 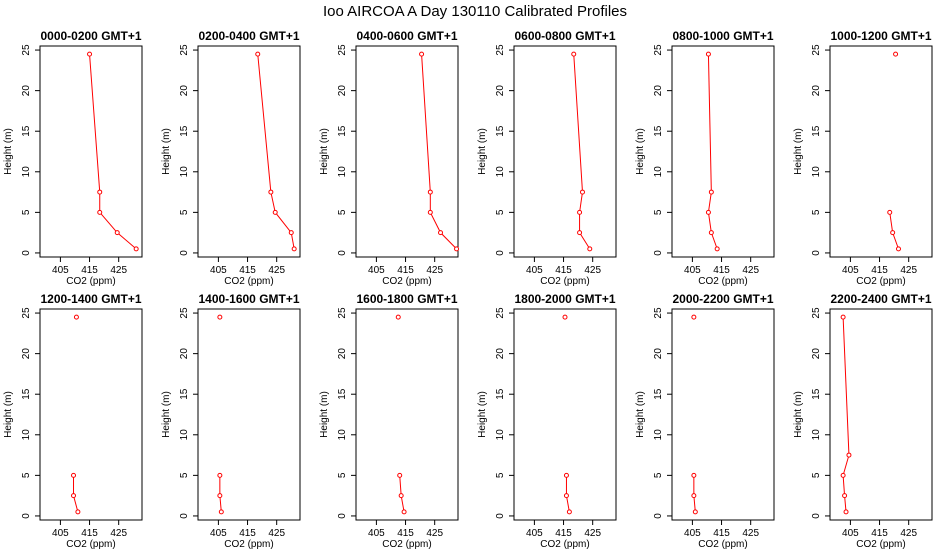 What do you see at coordinates (248, 36) in the screenshot?
I see `panel-title: 0200-0400 GMT+1` at bounding box center [248, 36].